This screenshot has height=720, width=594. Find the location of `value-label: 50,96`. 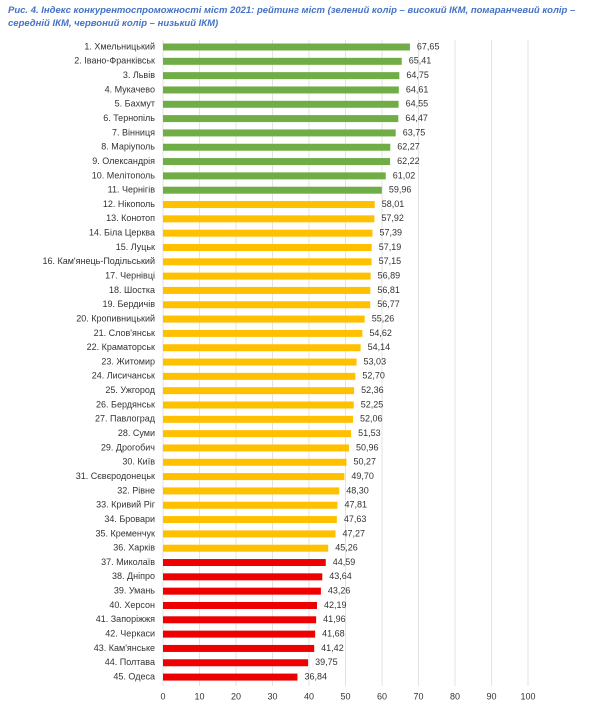

value-label: 50,96 is located at coordinates (367, 447).